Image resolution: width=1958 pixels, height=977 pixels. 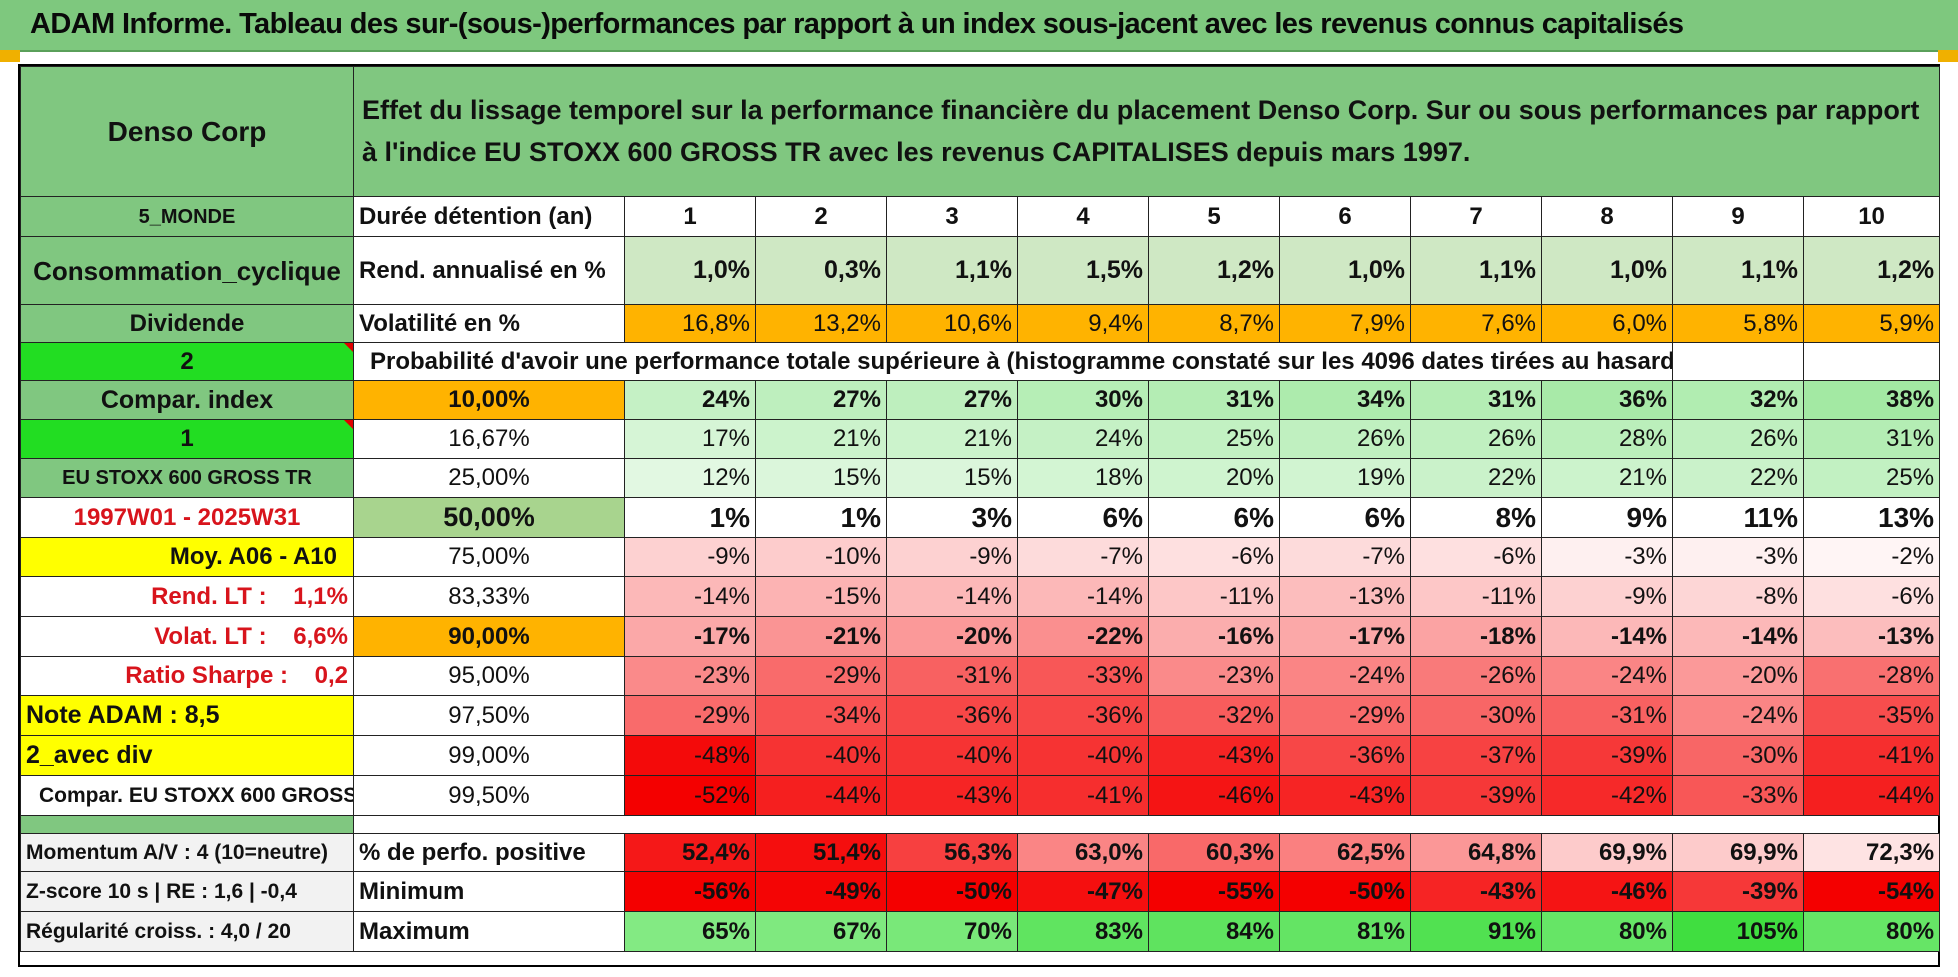 I want to click on rend-label: Rend. annualisé en %, so click(x=489, y=270).